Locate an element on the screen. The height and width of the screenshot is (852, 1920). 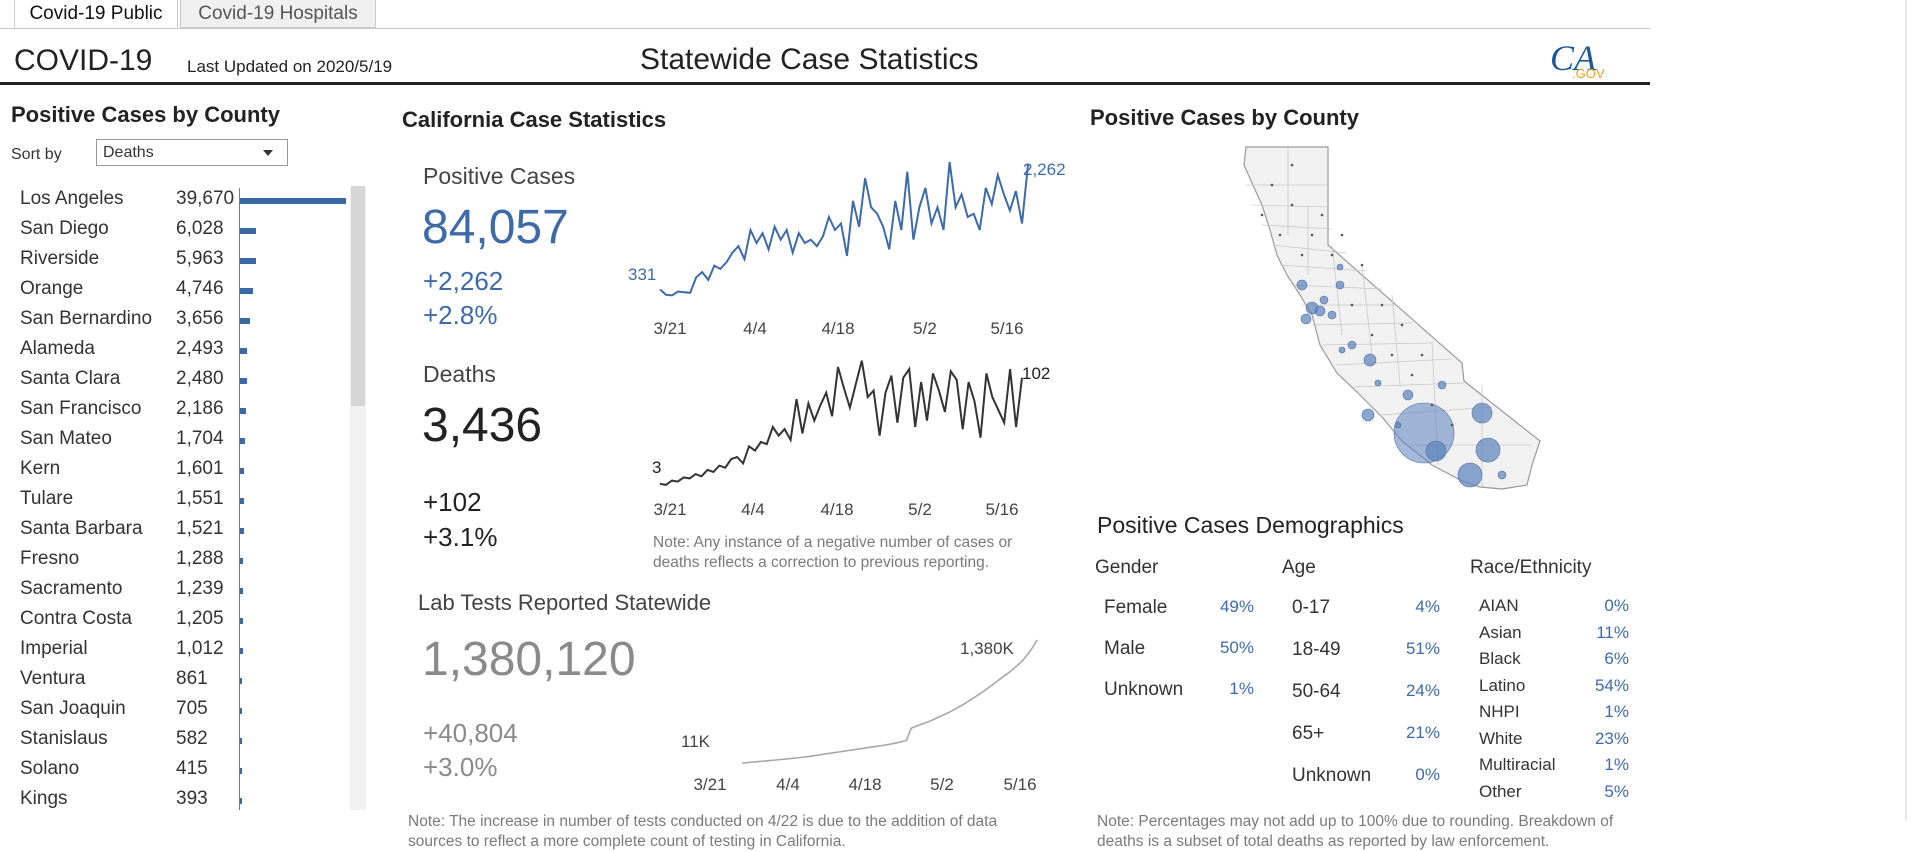
county-value: 1,012 is located at coordinates (200, 648).